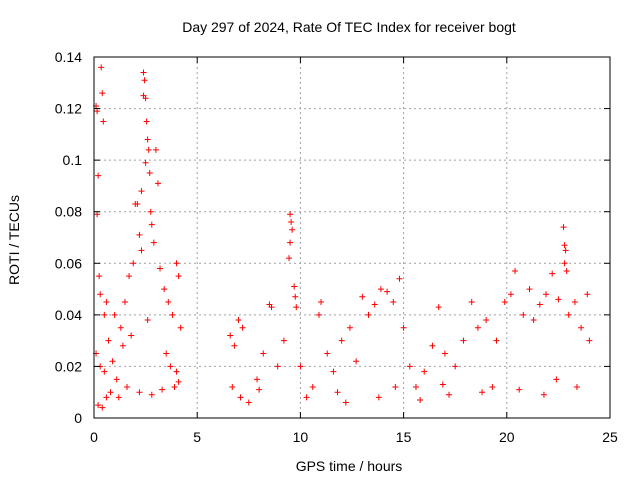 The height and width of the screenshot is (480, 640). What do you see at coordinates (68, 315) in the screenshot?
I see `y-tick-label: 0.04` at bounding box center [68, 315].